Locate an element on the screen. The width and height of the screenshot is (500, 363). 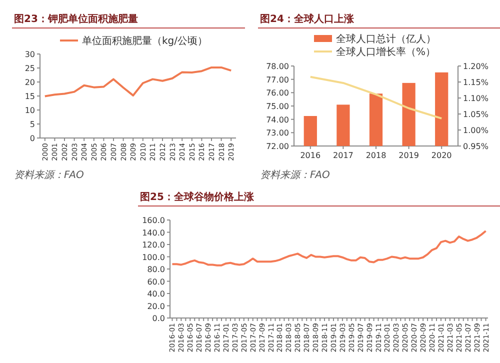
y-tick-label: 15 is located at coordinates (29, 96).